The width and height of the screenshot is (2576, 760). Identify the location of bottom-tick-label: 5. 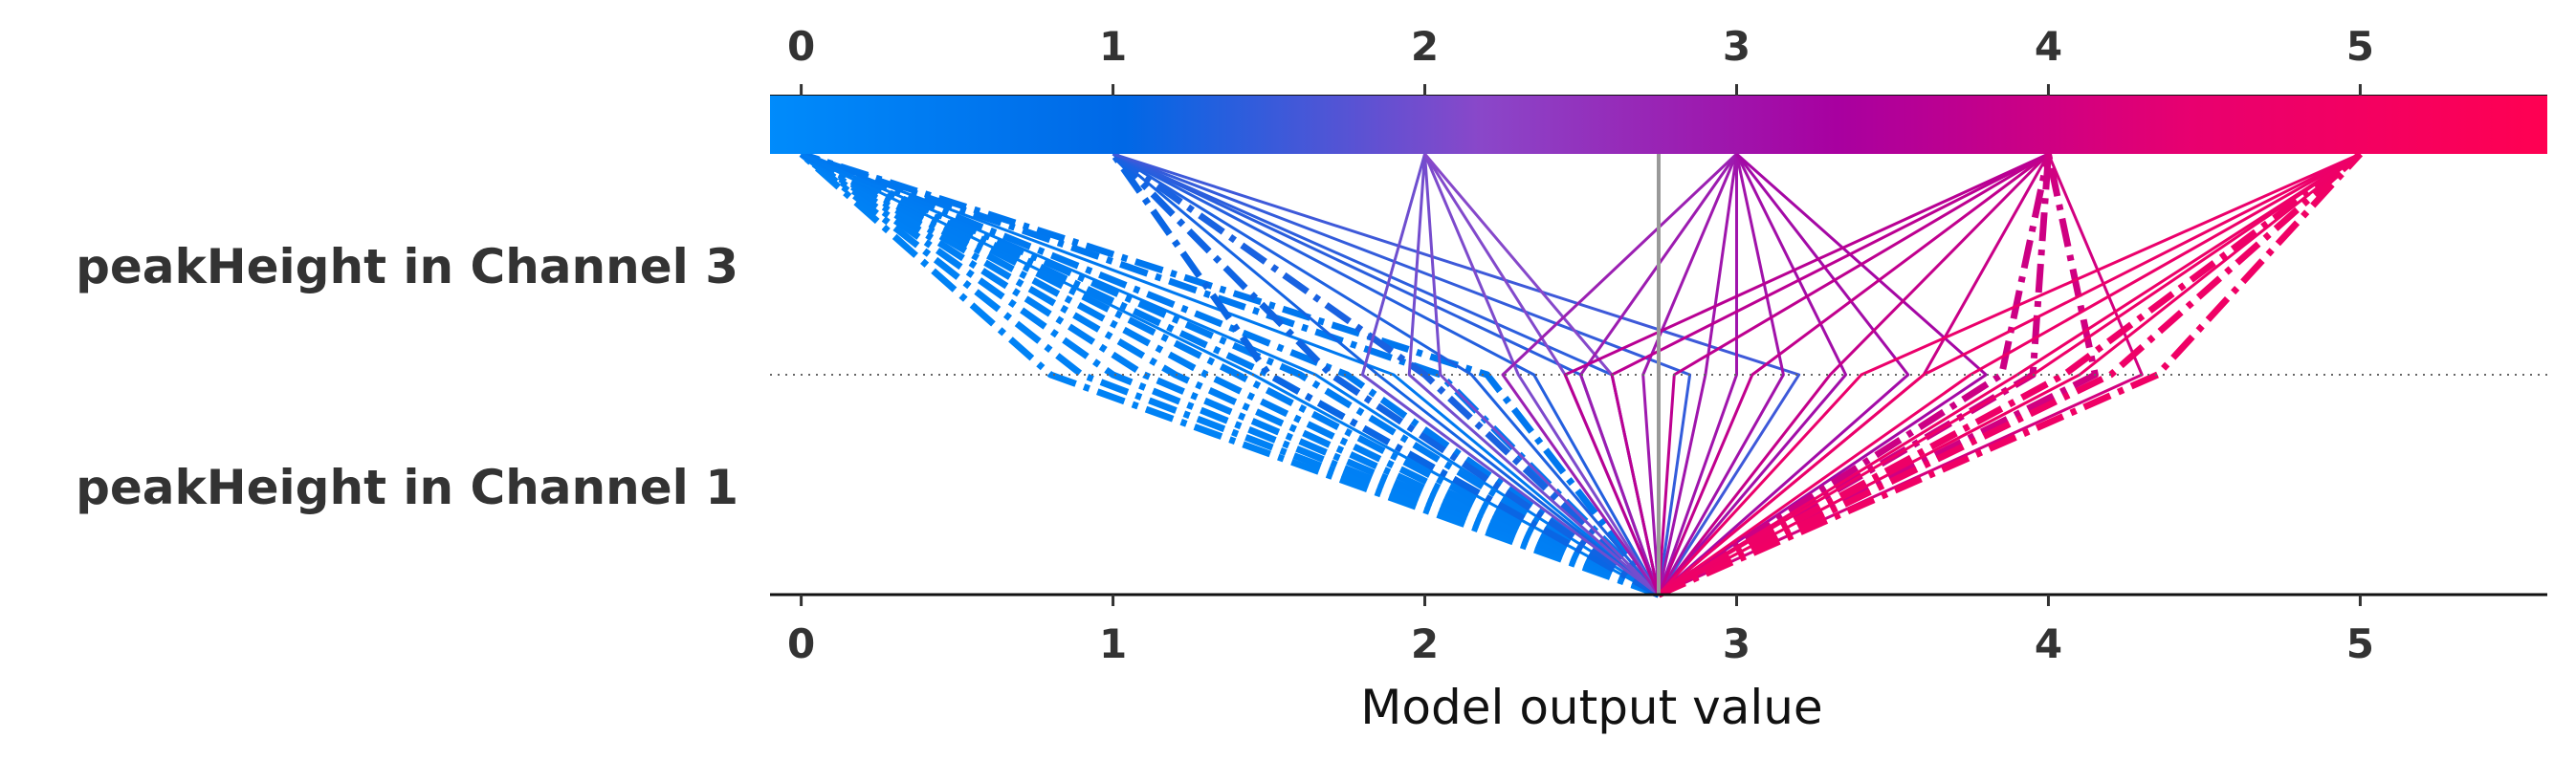
(2360, 643).